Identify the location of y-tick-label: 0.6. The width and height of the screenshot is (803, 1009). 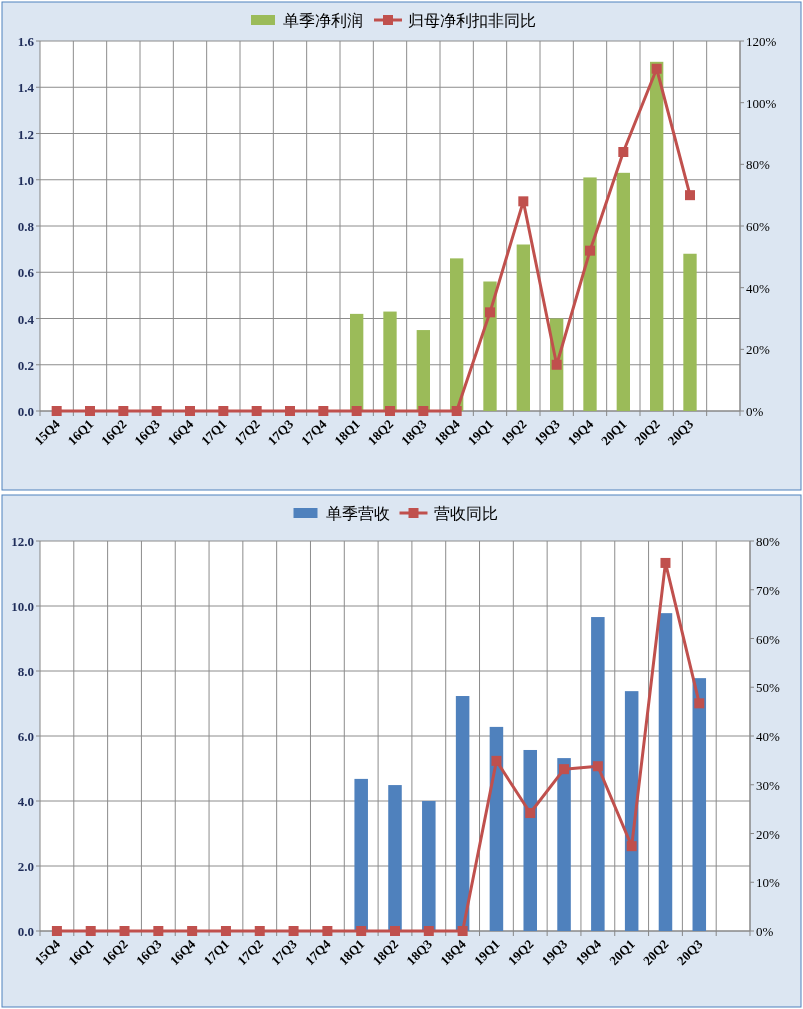
(26, 273).